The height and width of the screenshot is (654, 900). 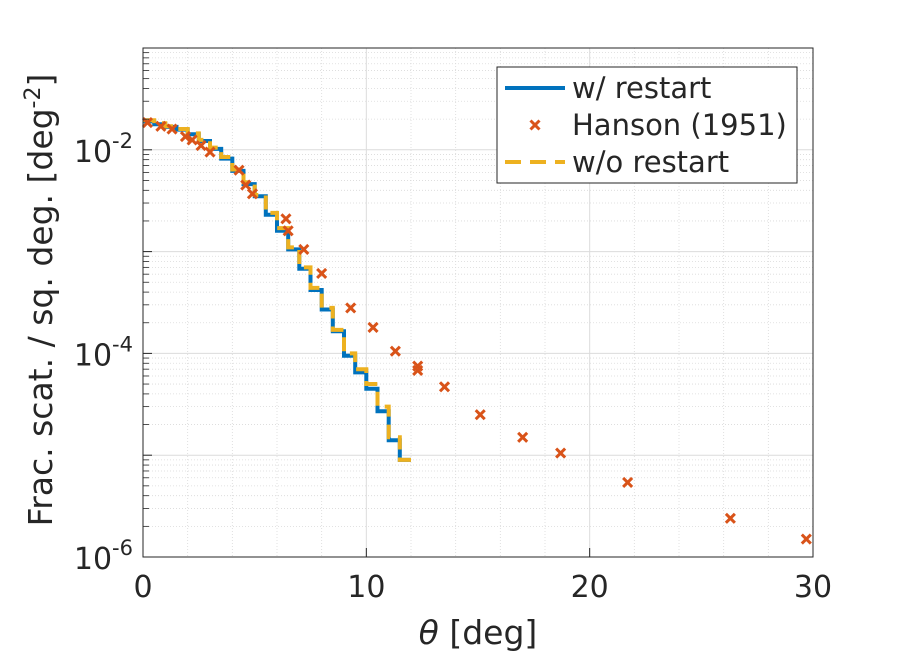 I want to click on legend: w/ restart Hanson (1951) w/o restart, so click(x=647, y=125).